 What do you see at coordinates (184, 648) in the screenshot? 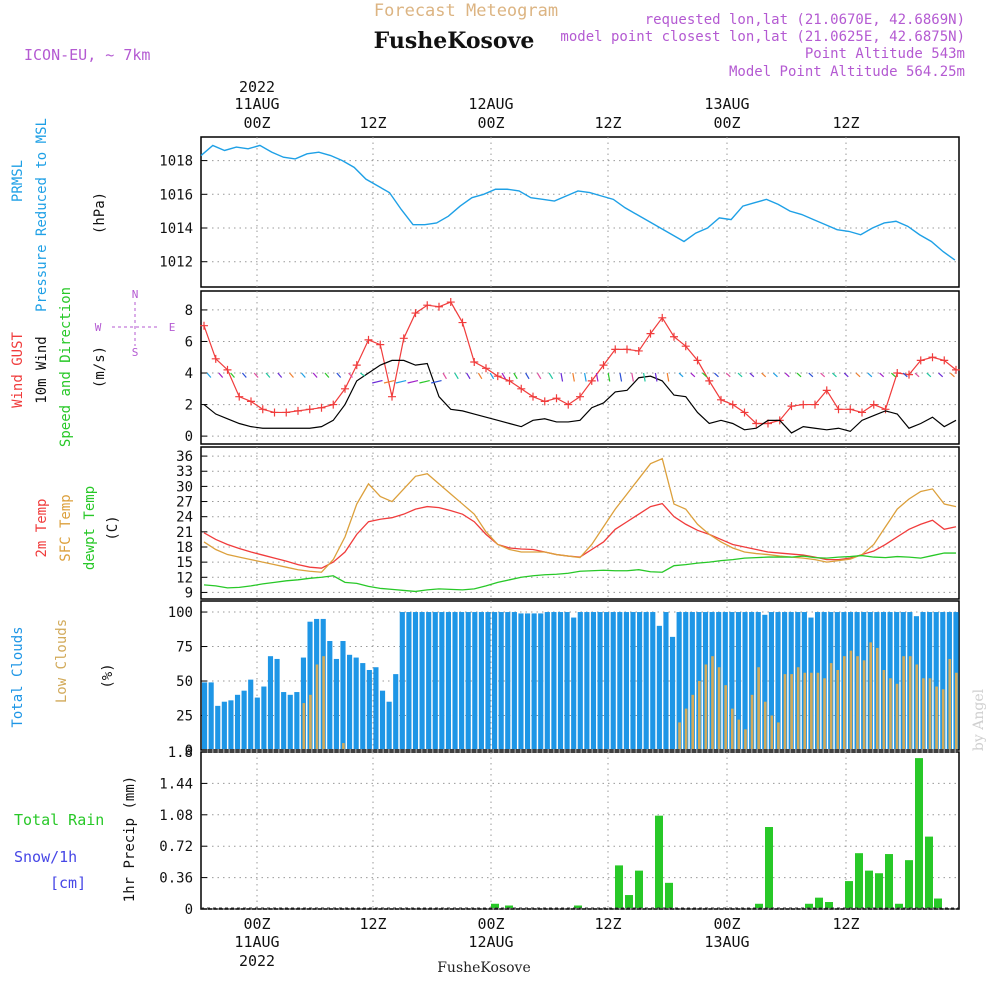
I see `y-tick-label: 75` at bounding box center [184, 648].